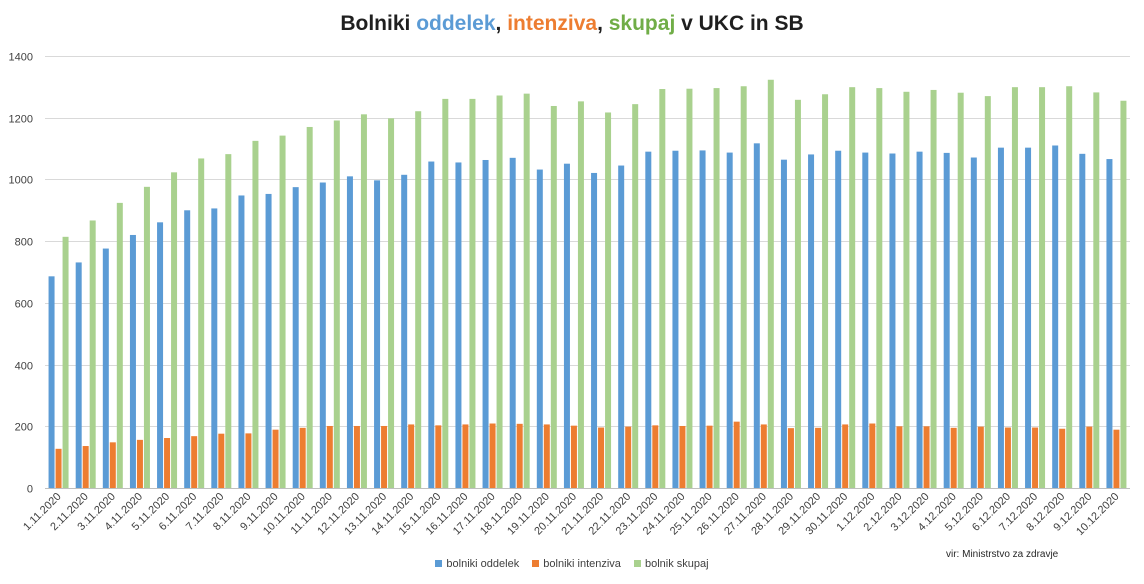  I want to click on legend-label-skupaj: bolnik skupaj, so click(676, 564).